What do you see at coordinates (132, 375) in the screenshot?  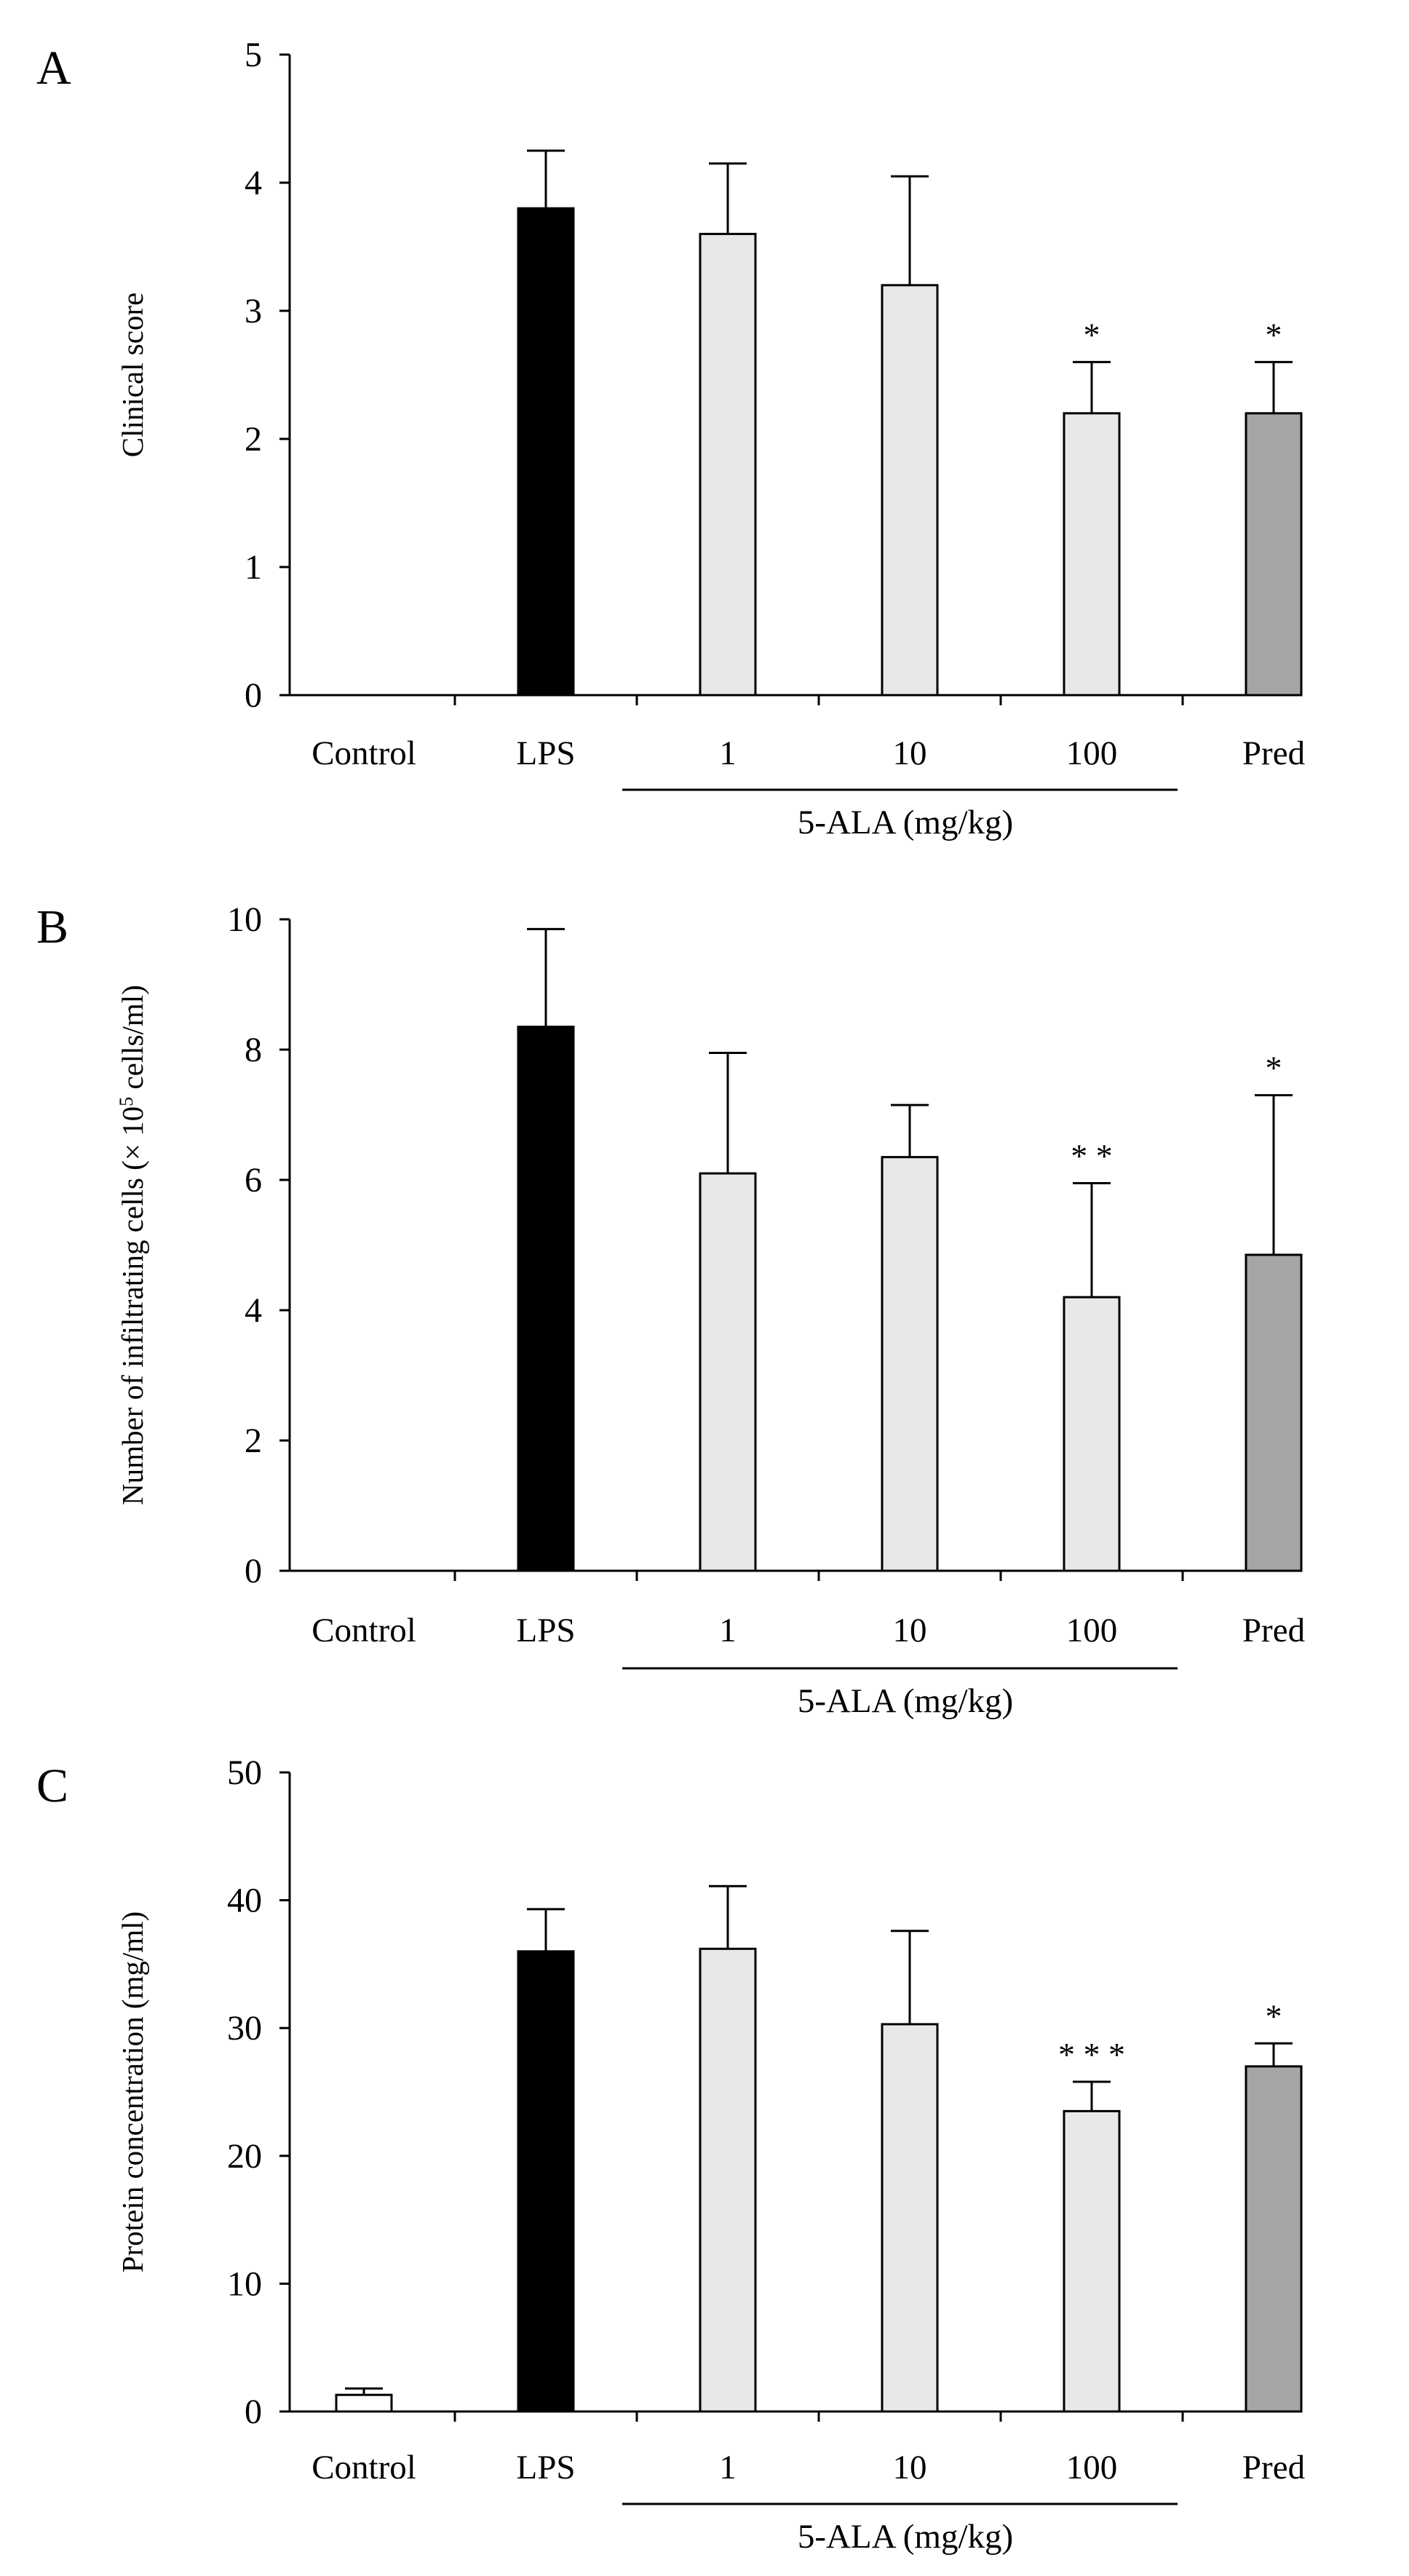 I see `y-axis-title: Clinical score` at bounding box center [132, 375].